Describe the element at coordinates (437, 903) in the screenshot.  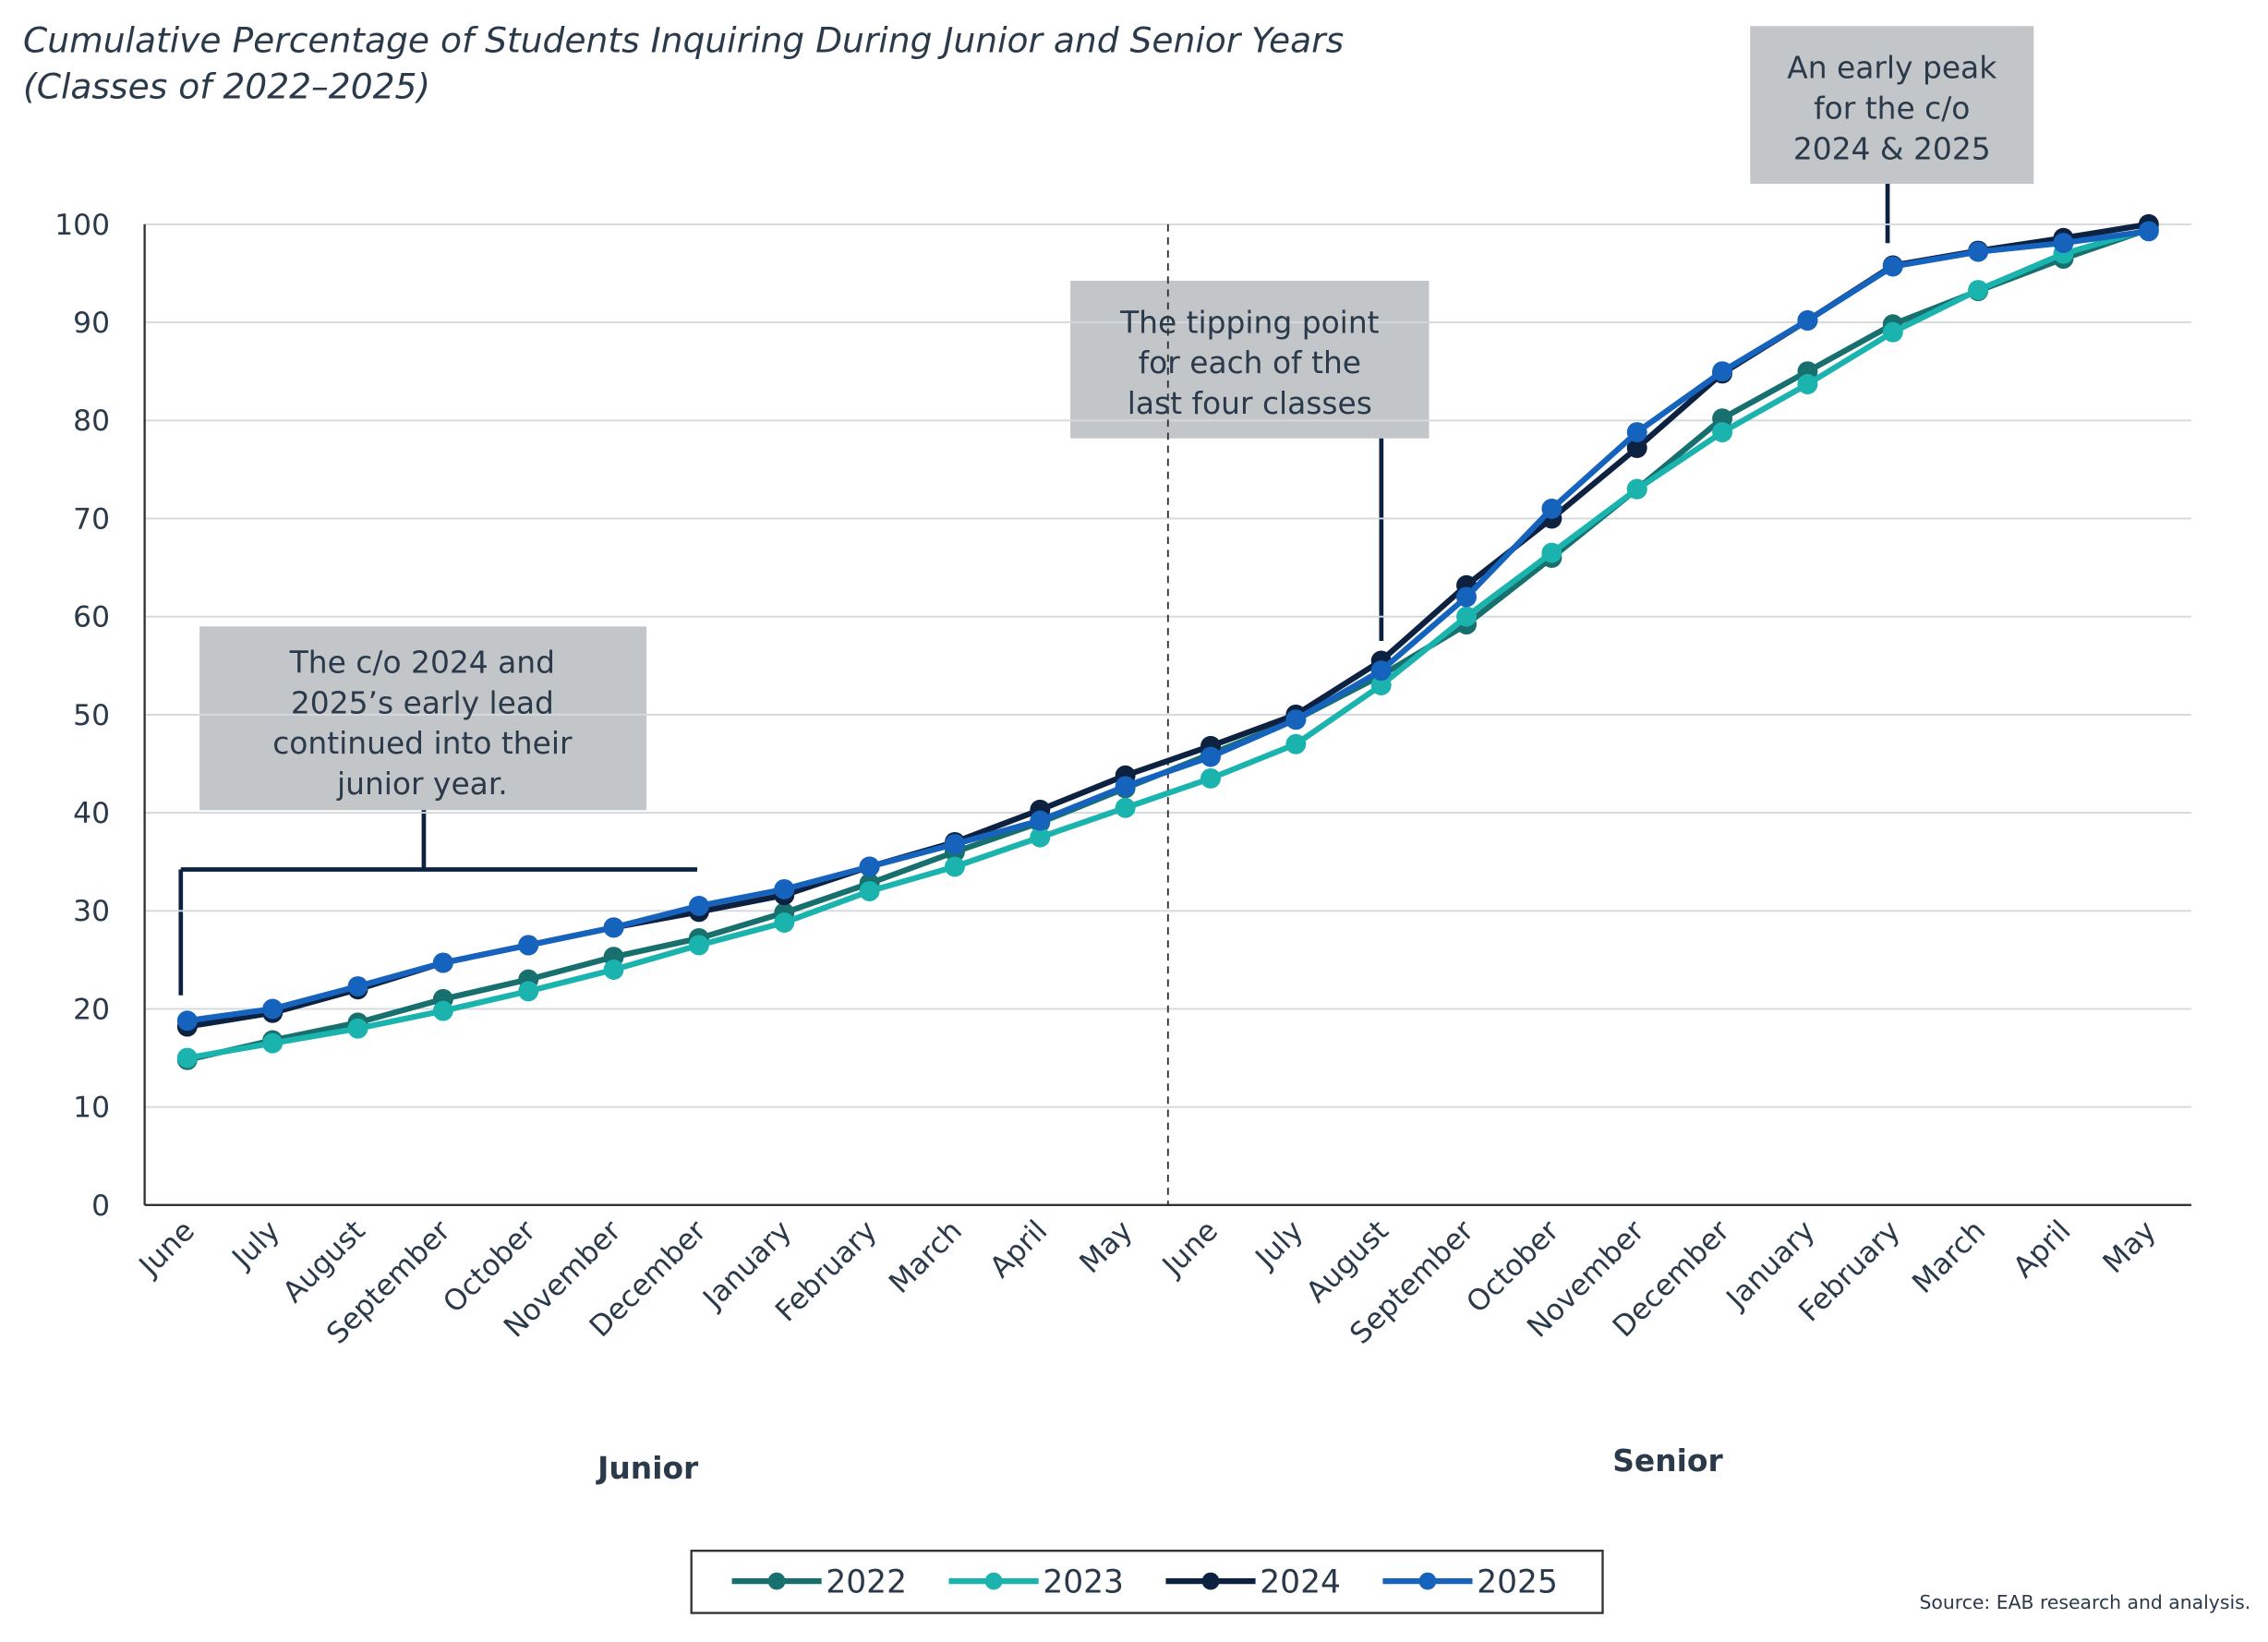
I see `annotation-bracket` at that location.